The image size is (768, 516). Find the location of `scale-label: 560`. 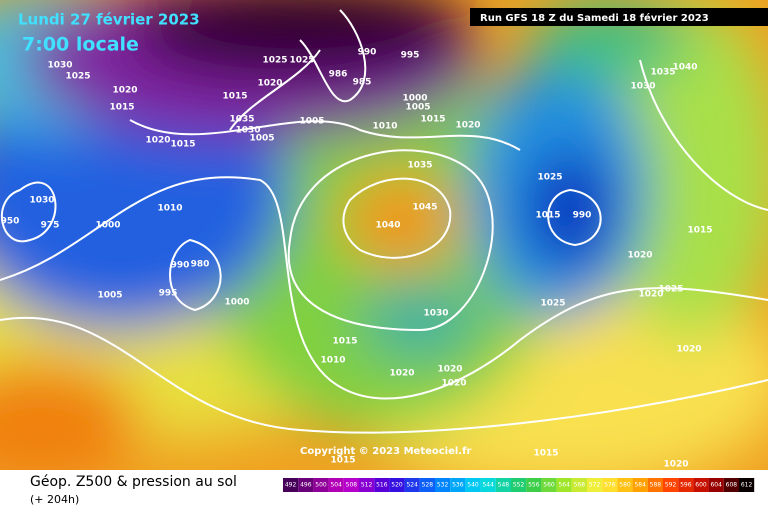

scale-label: 560 is located at coordinates (549, 485).